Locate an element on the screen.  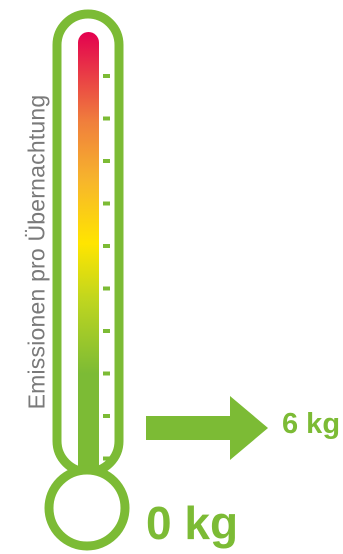
emission-value-label: 6 kg is located at coordinates (311, 424).